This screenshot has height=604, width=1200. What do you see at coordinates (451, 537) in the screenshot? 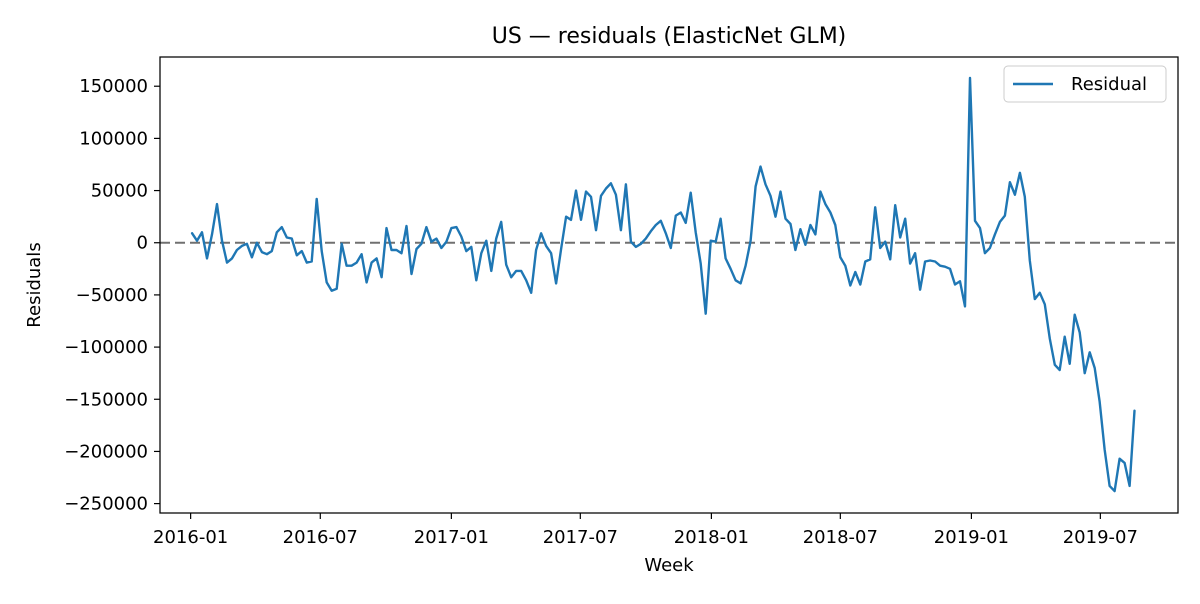
I see `x-tick-label: 2017-01` at bounding box center [451, 537].